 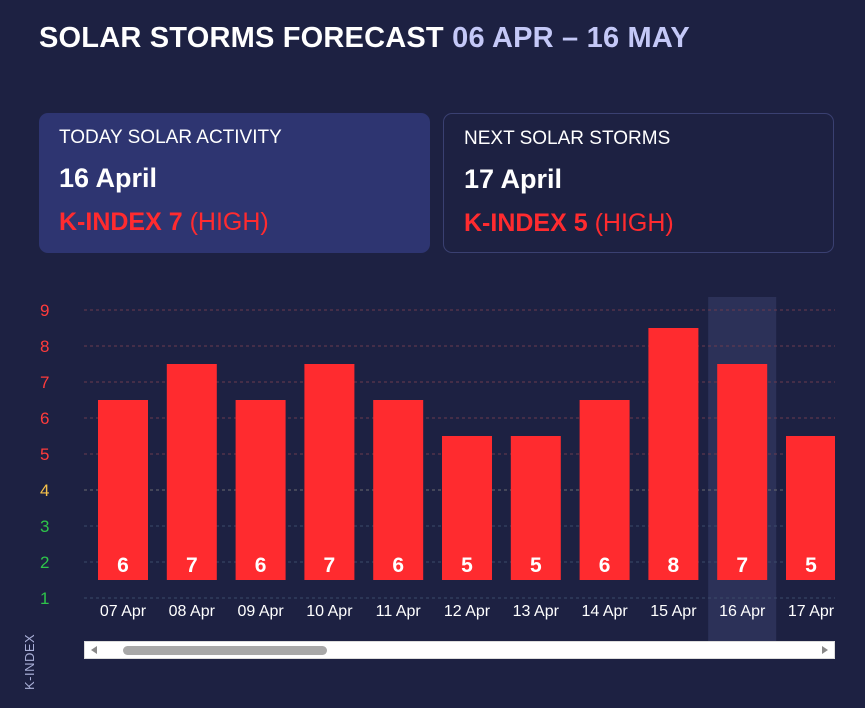 What do you see at coordinates (260, 611) in the screenshot?
I see `x-tick-label-2: 09 Apr` at bounding box center [260, 611].